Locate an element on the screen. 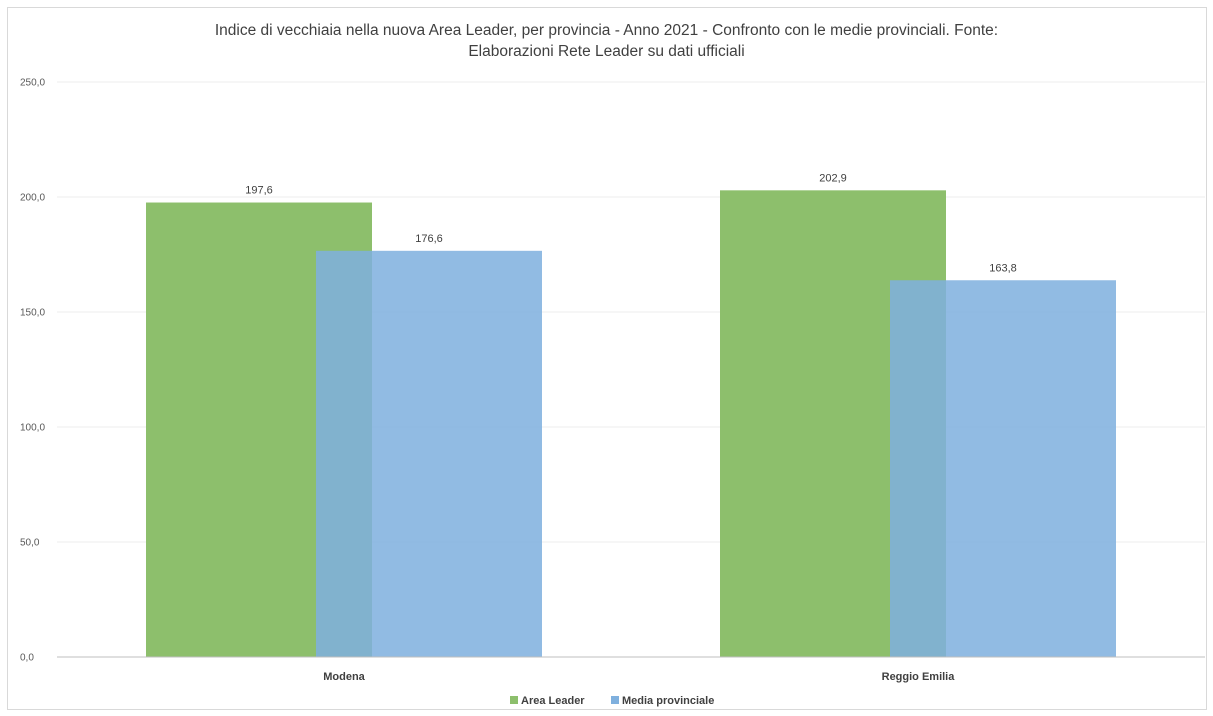 The image size is (1213, 716). y-tick-label: 250,0 is located at coordinates (32, 83).